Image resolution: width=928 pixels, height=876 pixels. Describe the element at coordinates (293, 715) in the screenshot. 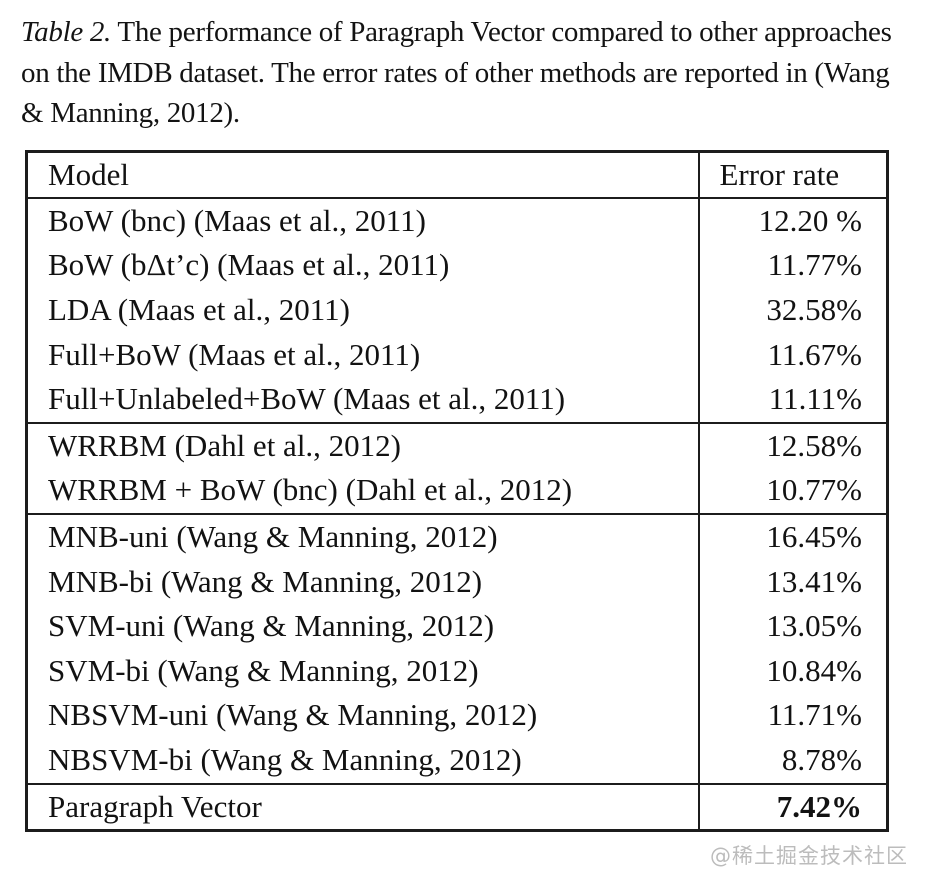

I see `model-cell: NBSVM-uni (Wang & Manning, 2012)` at that location.